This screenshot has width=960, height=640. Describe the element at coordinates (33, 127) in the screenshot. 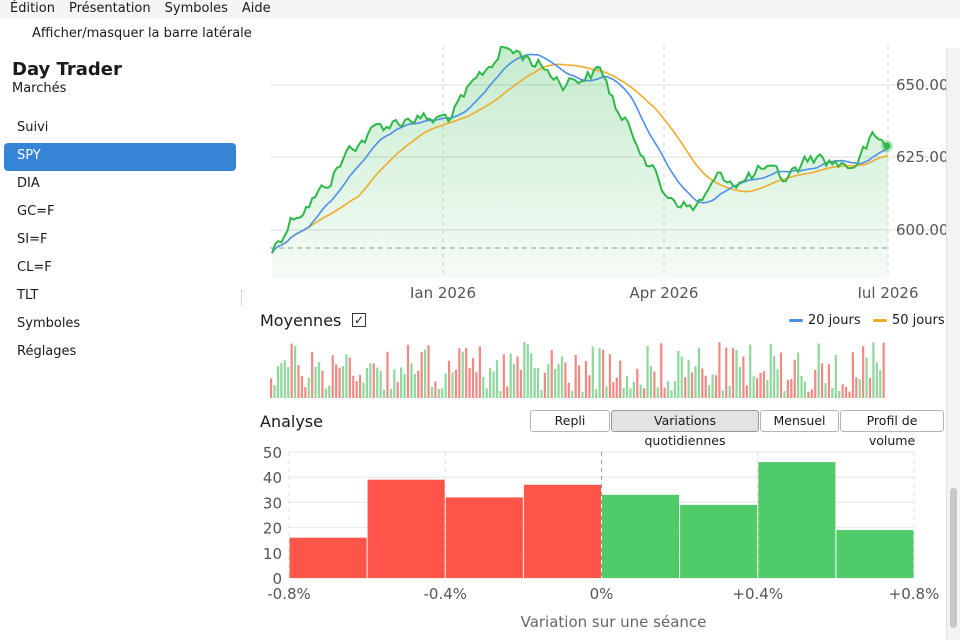

I see `sidebar-item-suivi: Suivi` at that location.